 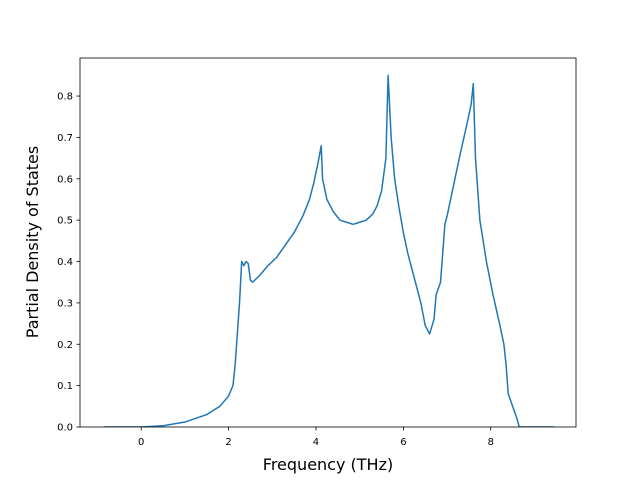 I want to click on y-tick-label: 0.2, so click(x=65, y=345).